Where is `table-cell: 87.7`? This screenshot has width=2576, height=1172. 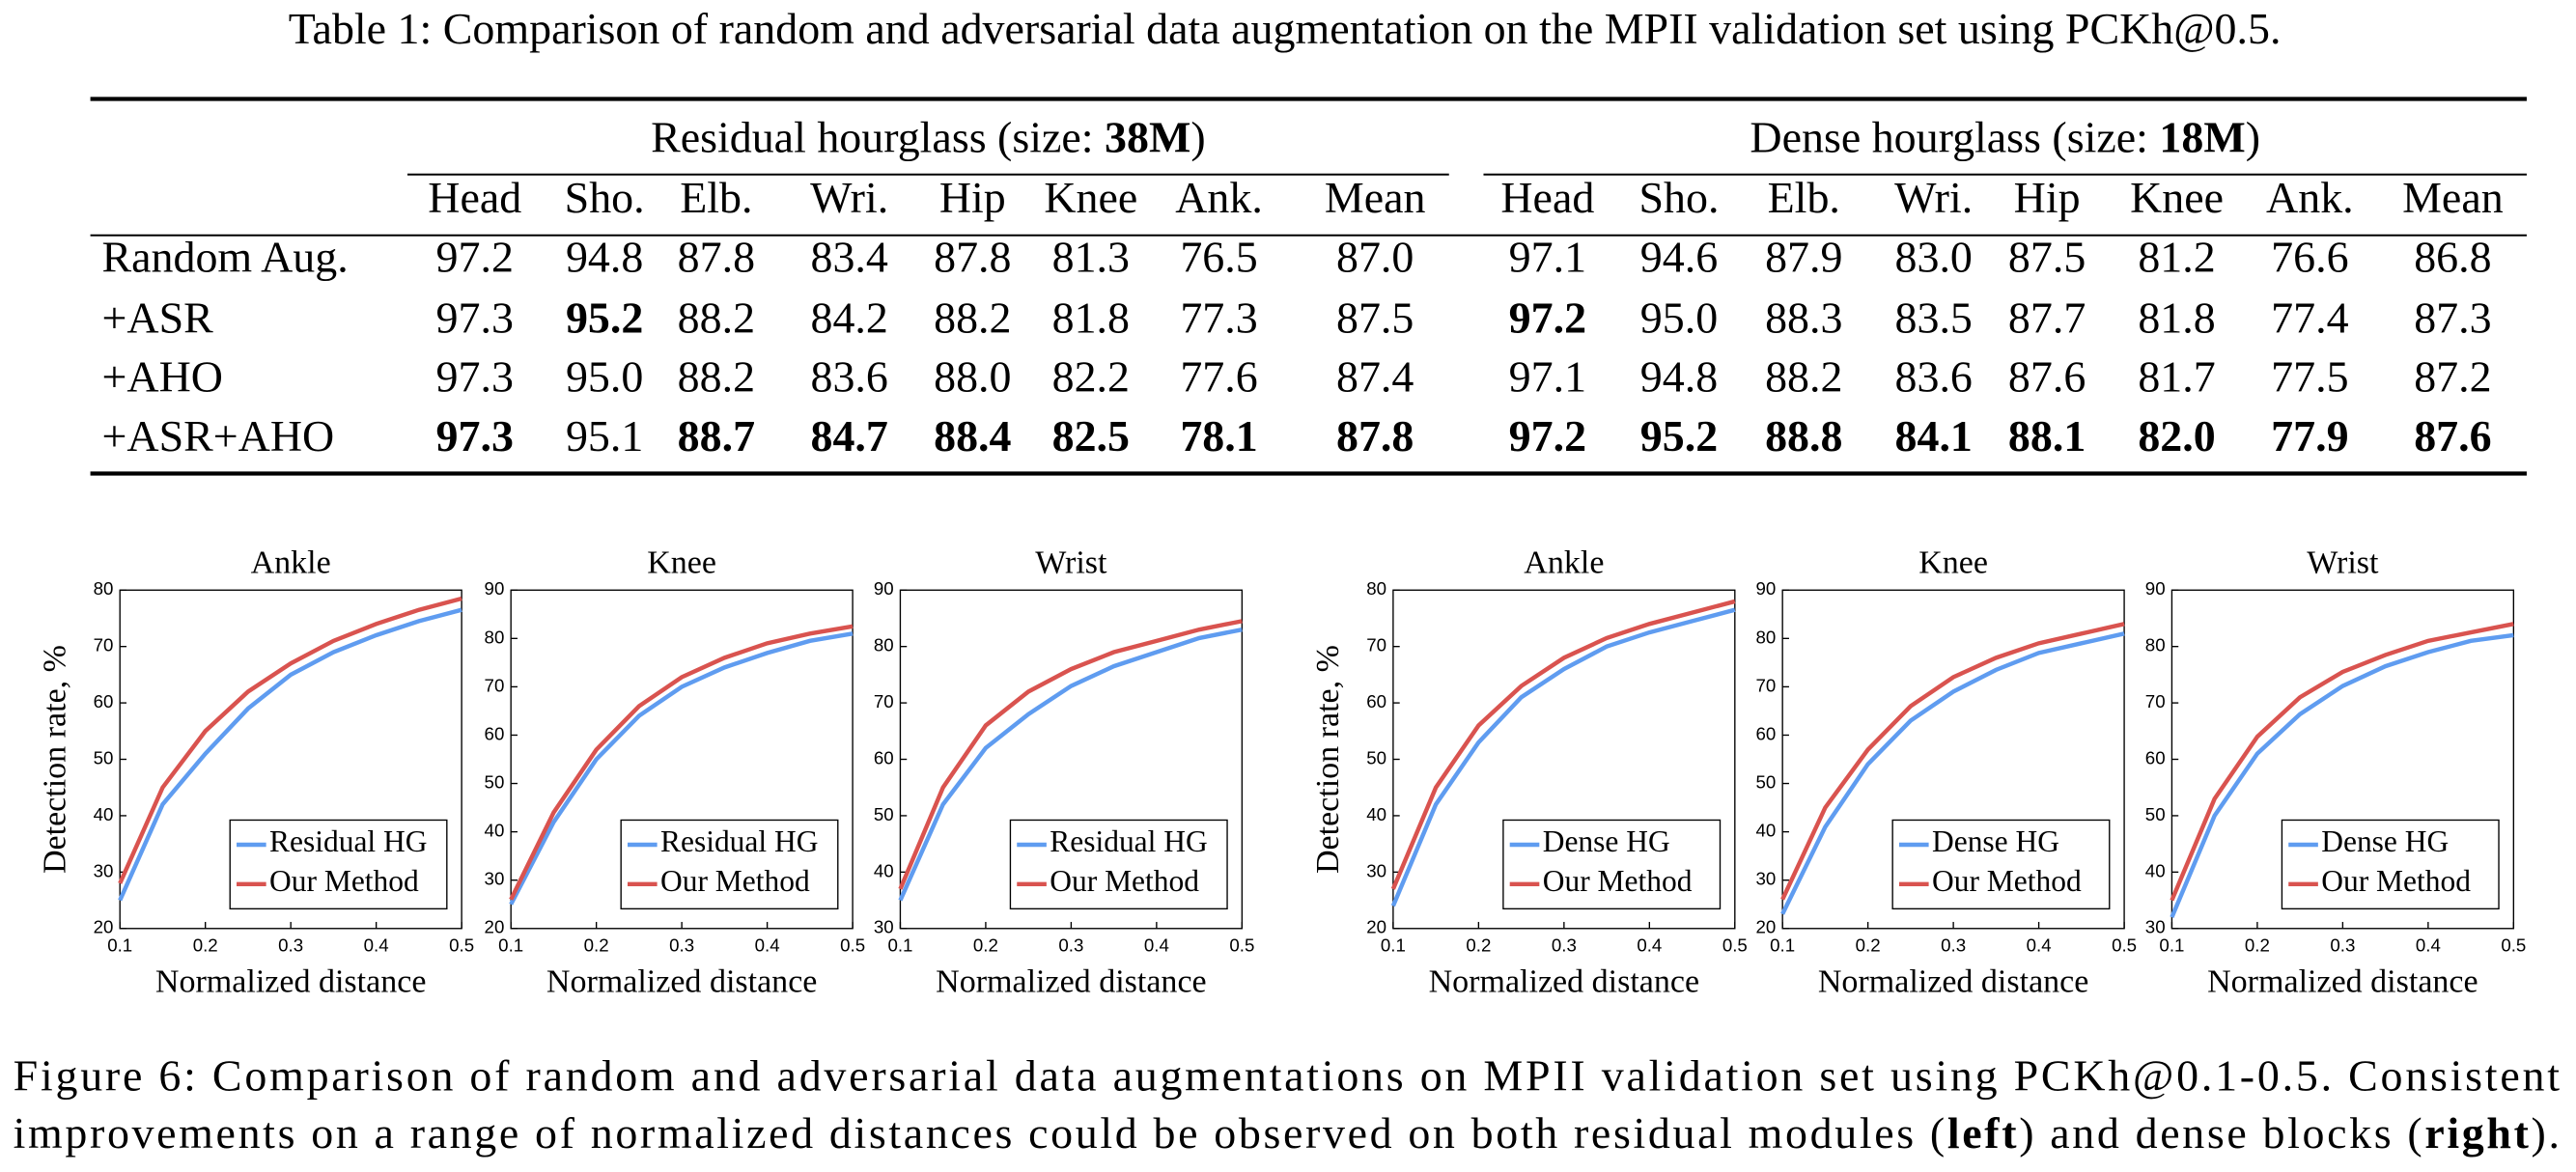
table-cell: 87.7 is located at coordinates (2047, 317).